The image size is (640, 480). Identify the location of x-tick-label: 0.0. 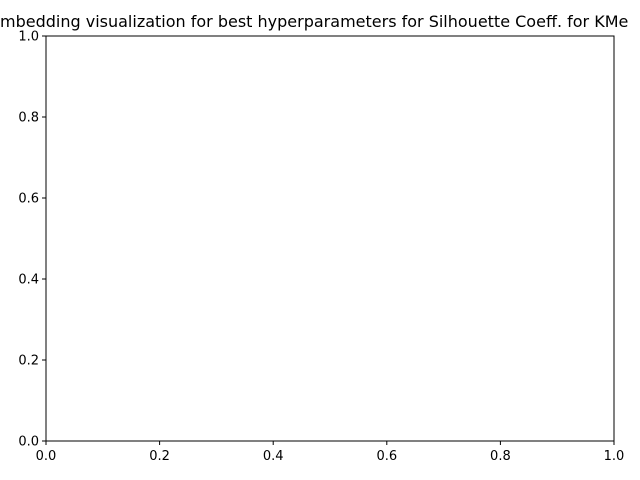
(46, 456).